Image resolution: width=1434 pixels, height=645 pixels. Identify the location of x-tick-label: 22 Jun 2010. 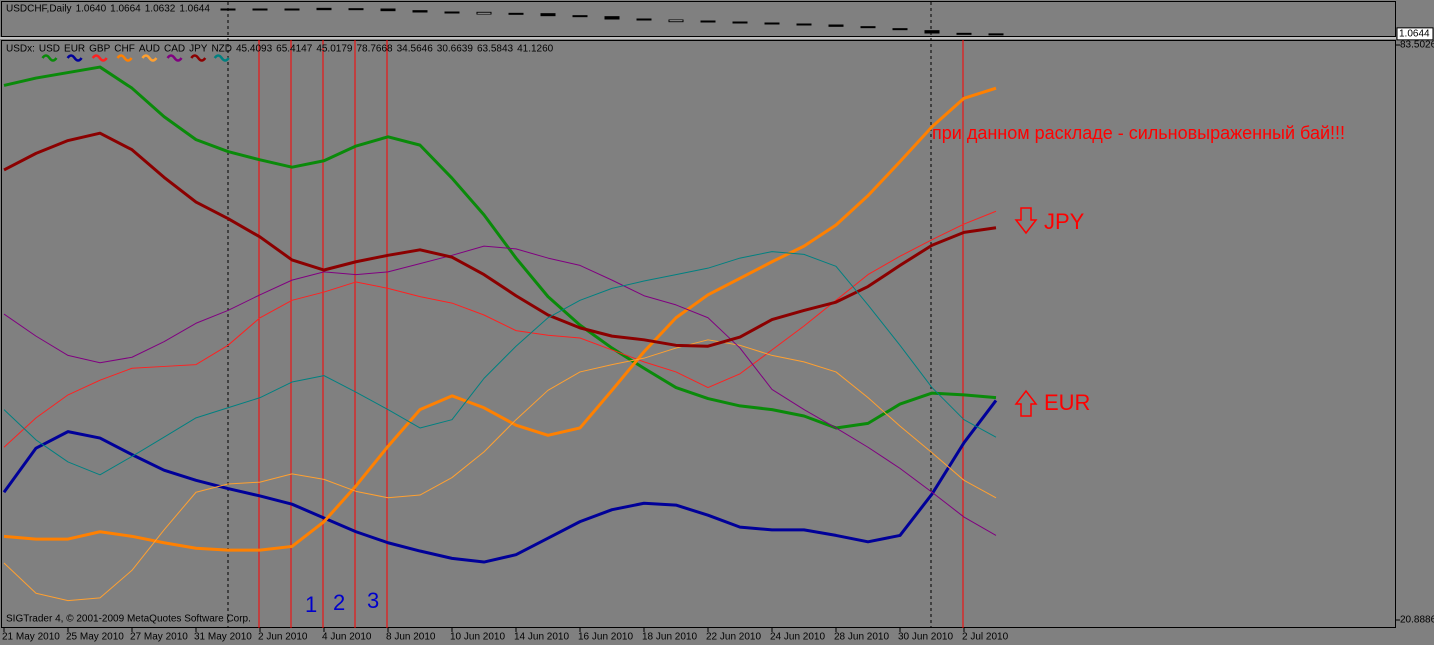
(733, 637).